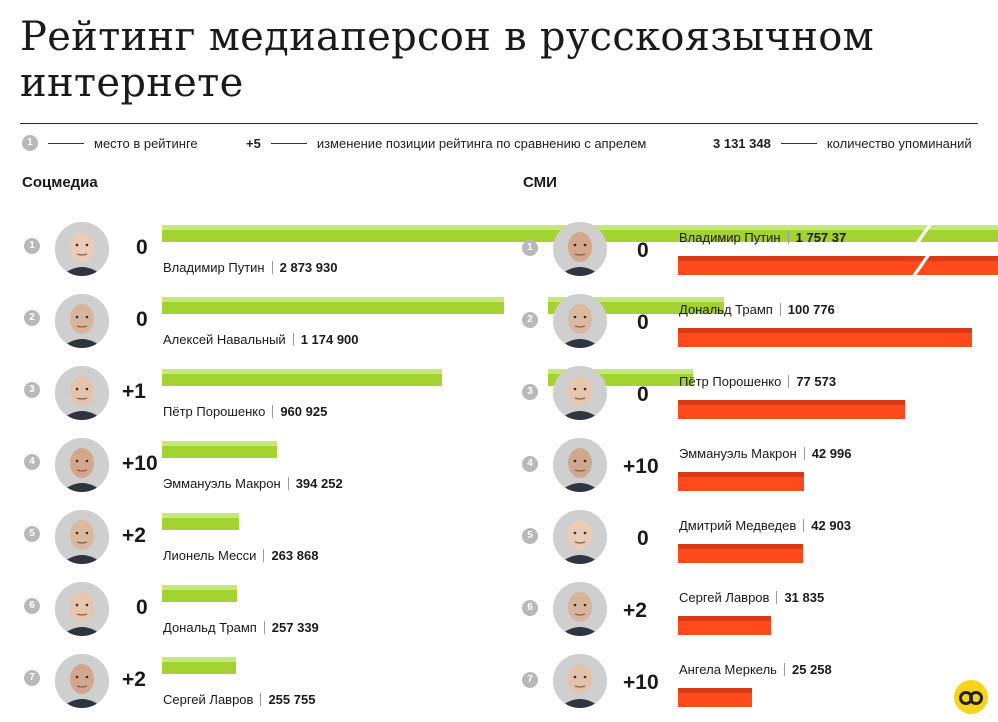  I want to click on legend-rank-text: место в рейтинге, so click(146, 143).